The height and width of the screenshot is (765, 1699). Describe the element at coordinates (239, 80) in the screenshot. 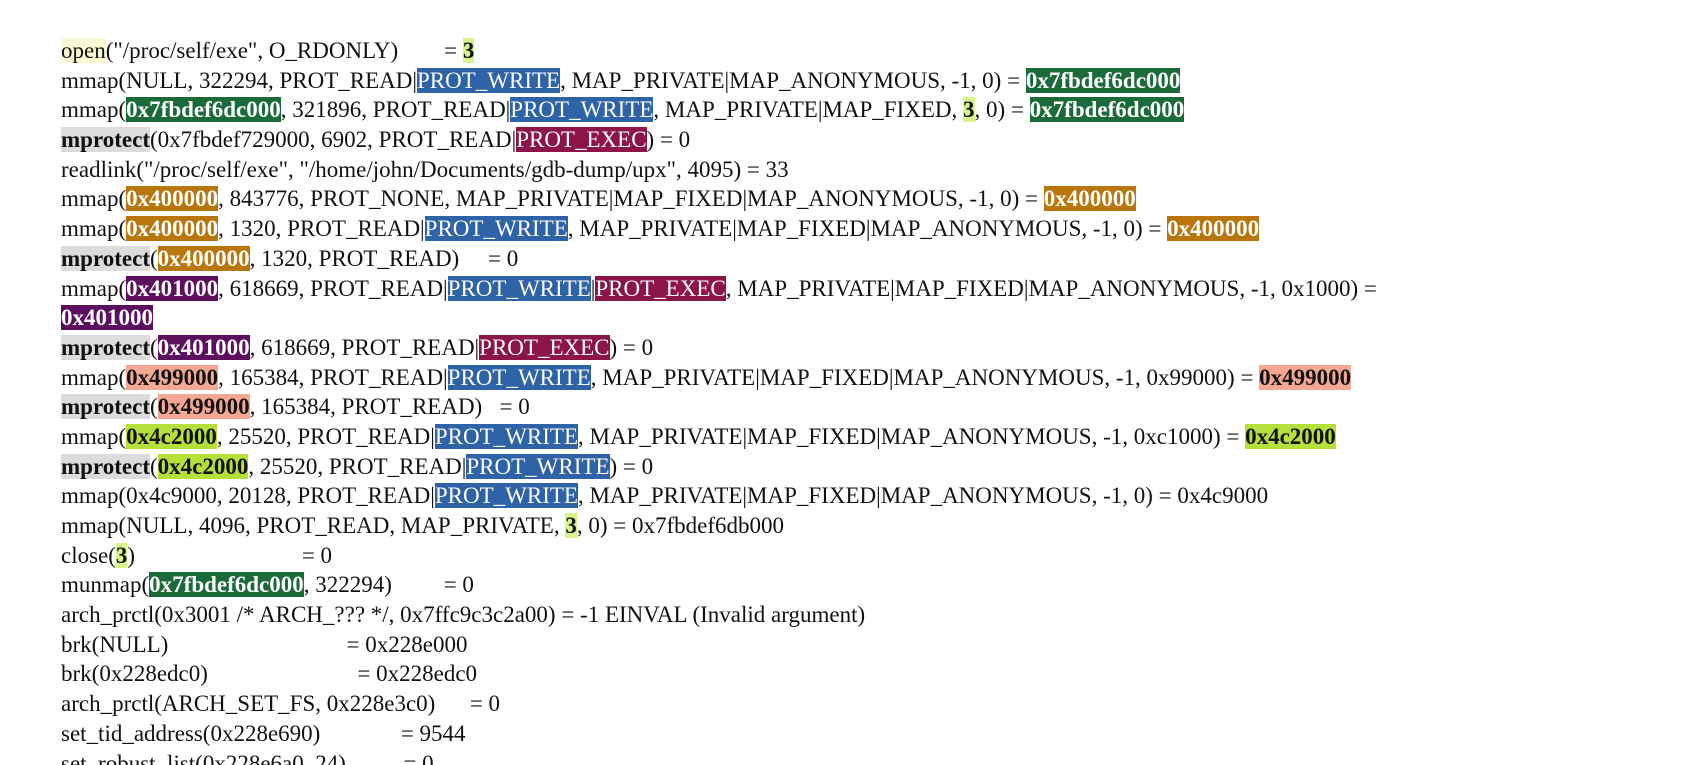

I see `log-text: mmap(NULL, 322294, PROT_READ|` at that location.